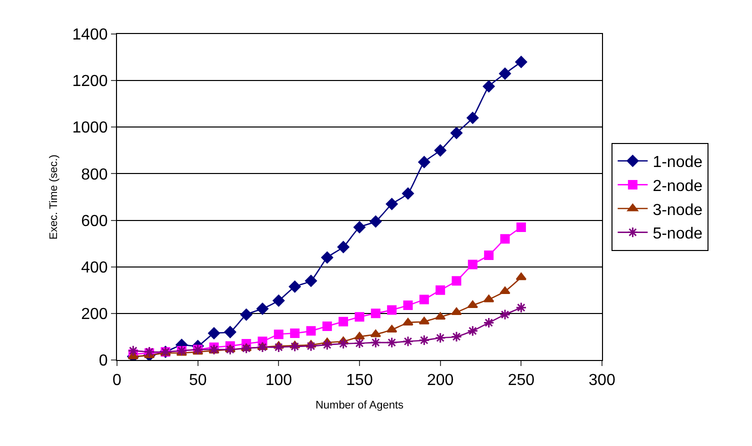 The image size is (752, 446). I want to click on y-tick-label: 600, so click(94, 221).